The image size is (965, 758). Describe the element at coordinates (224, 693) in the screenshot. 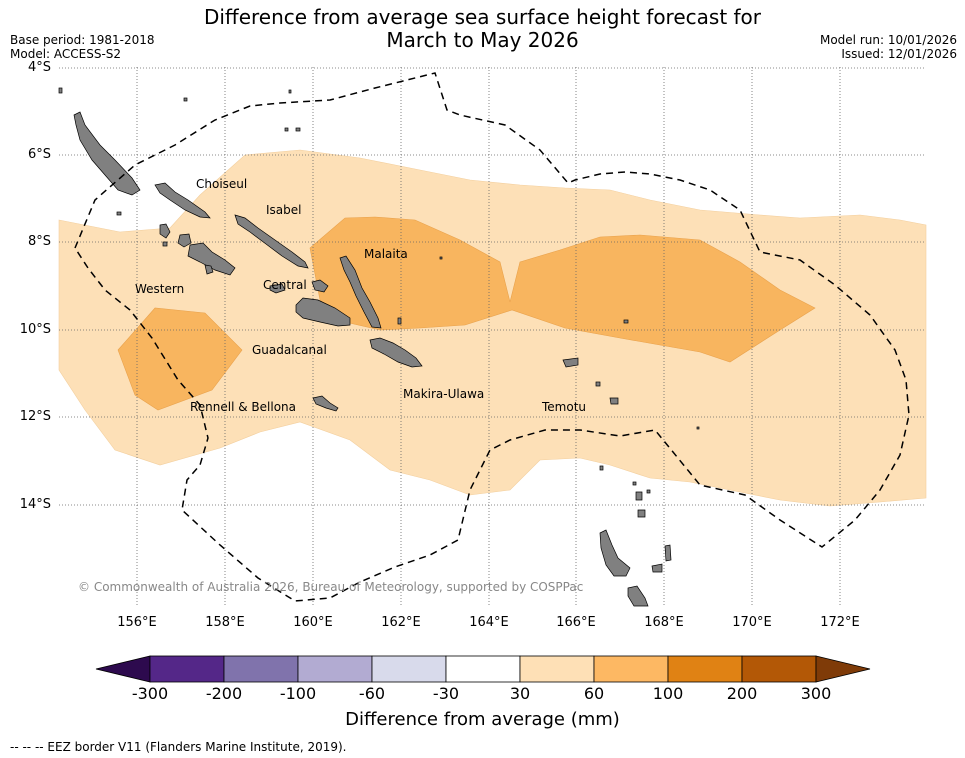

I see `colorbar-tick-neg200: -200` at that location.